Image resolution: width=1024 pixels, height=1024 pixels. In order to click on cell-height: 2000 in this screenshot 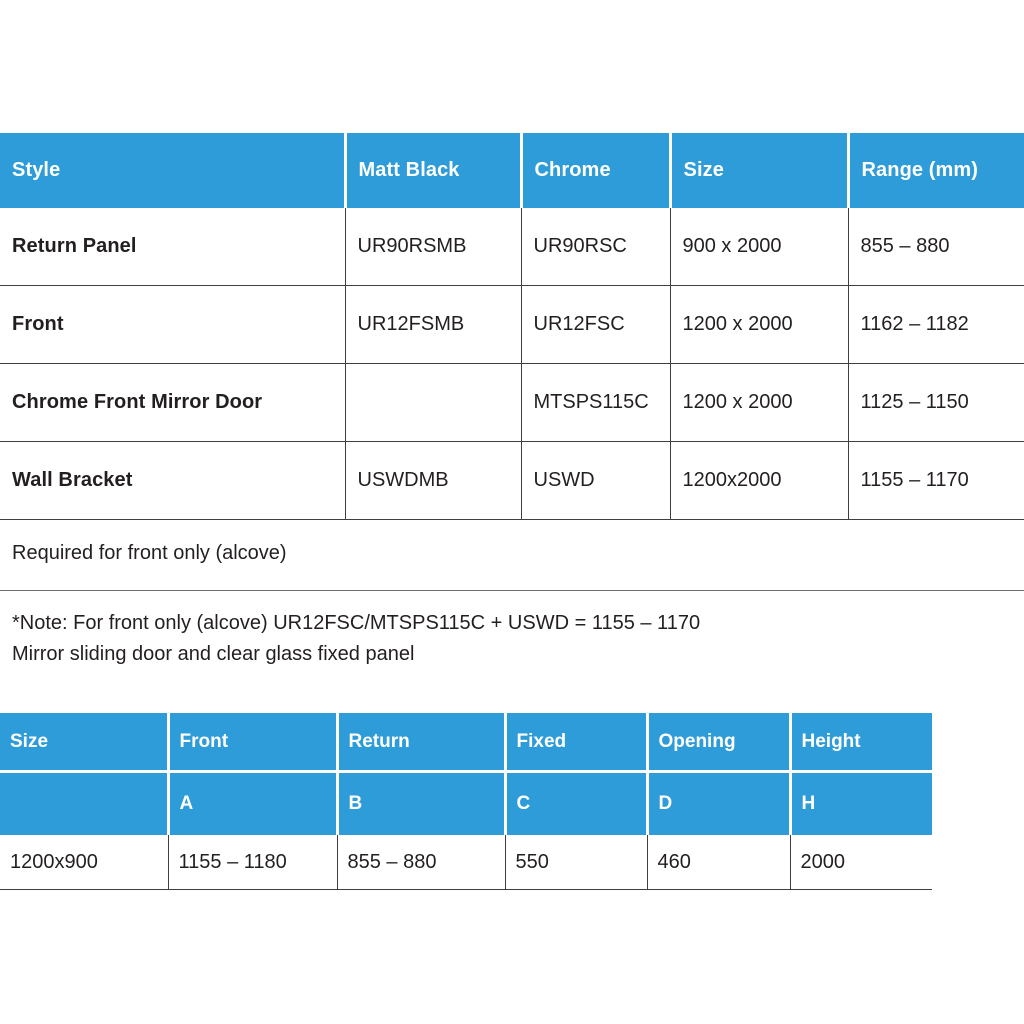, I will do `click(861, 862)`.